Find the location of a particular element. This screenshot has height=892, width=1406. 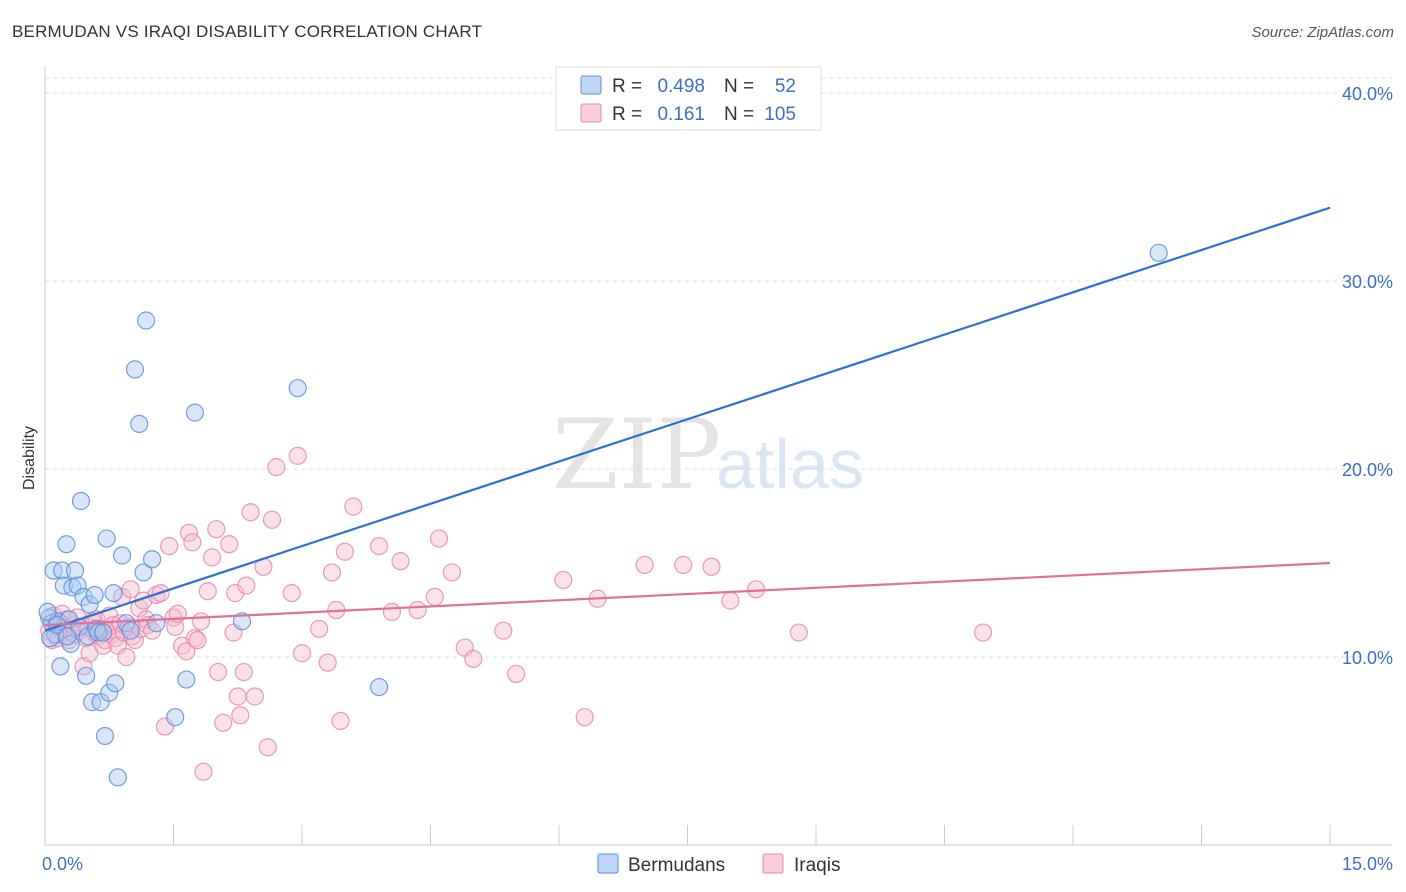

x-tick-label-min: 0.0% is located at coordinates (62, 864).